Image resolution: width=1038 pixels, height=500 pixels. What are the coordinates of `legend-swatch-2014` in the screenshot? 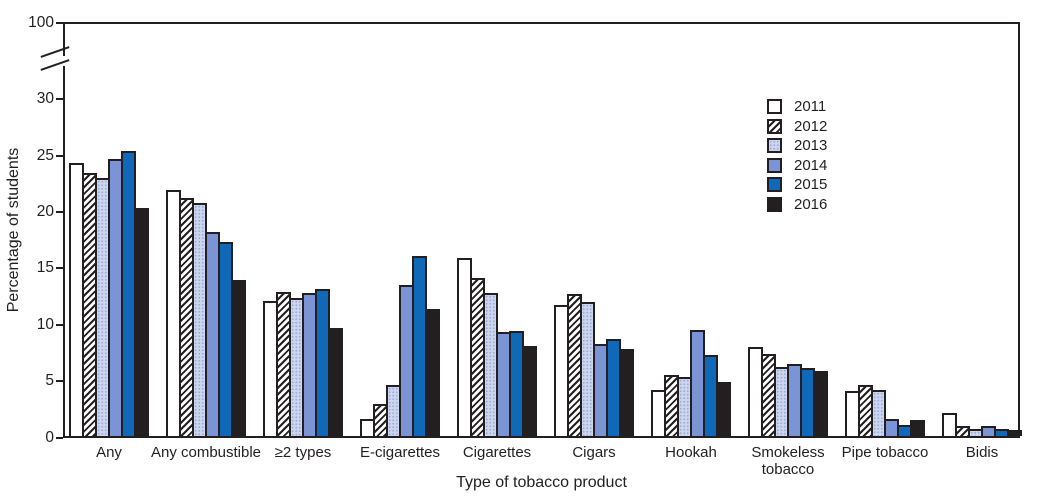 It's located at (774, 165).